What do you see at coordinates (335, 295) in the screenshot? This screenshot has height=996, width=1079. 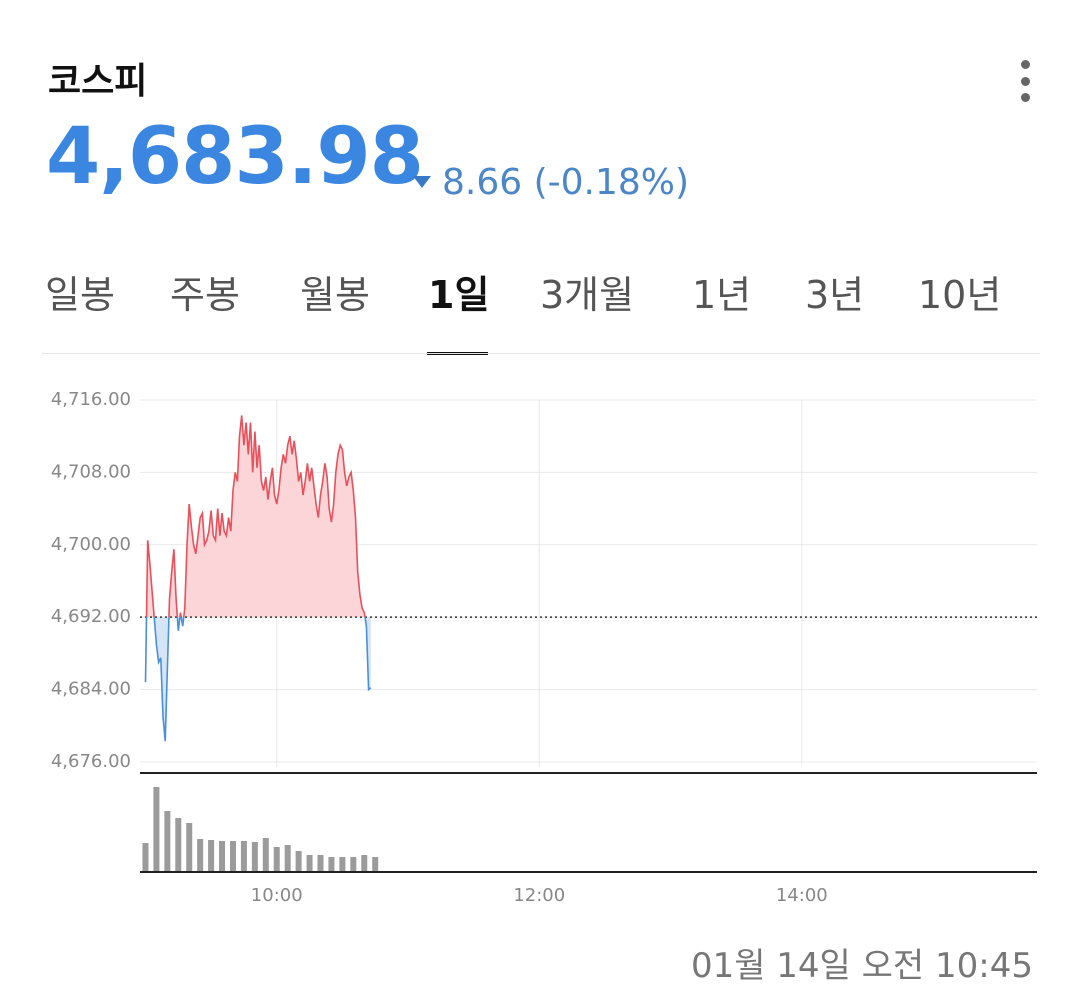 I see `tab: 월봉` at bounding box center [335, 295].